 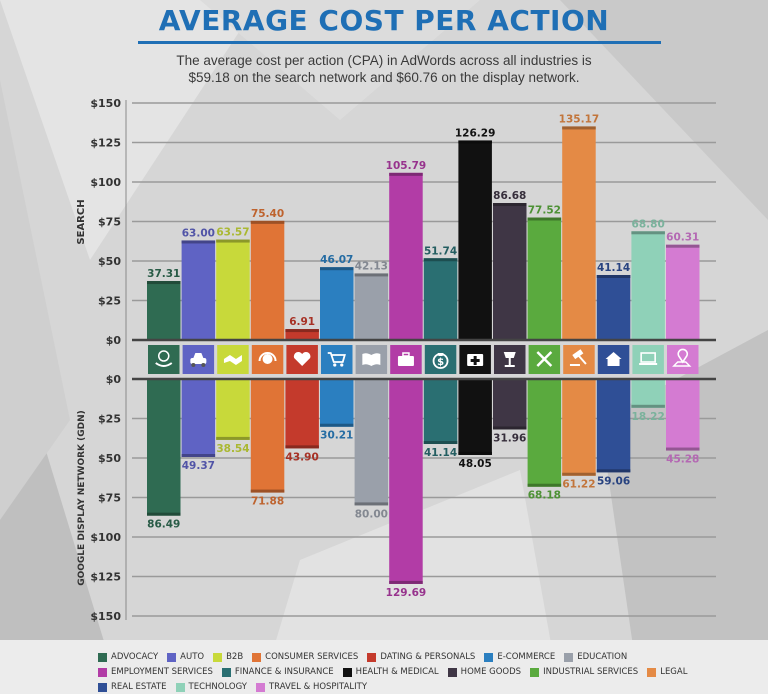 What do you see at coordinates (371, 266) in the screenshot?
I see `search-value-label: 42.13` at bounding box center [371, 266].